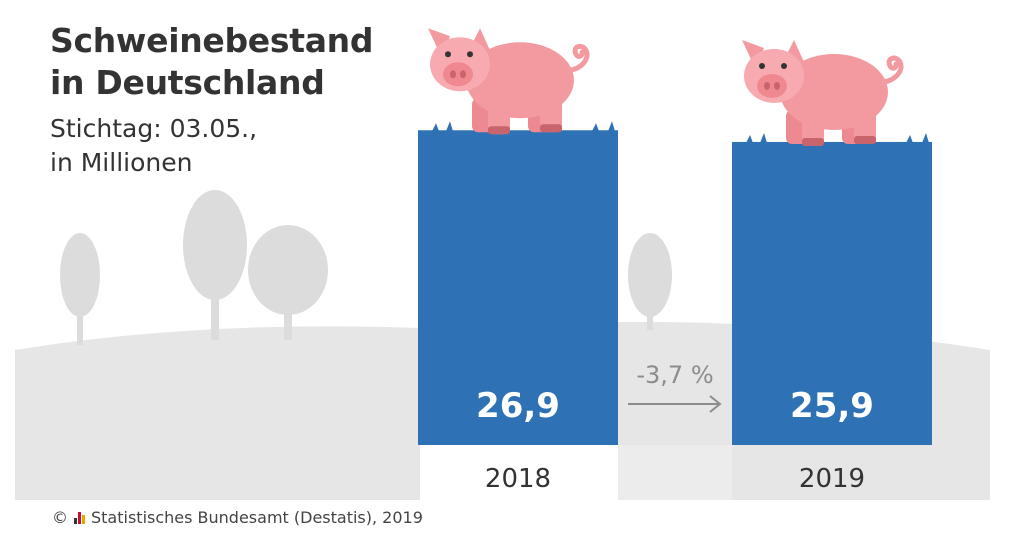 The height and width of the screenshot is (536, 1010). Describe the element at coordinates (832, 406) in the screenshot. I see `bar-value-label: 25,9` at that location.